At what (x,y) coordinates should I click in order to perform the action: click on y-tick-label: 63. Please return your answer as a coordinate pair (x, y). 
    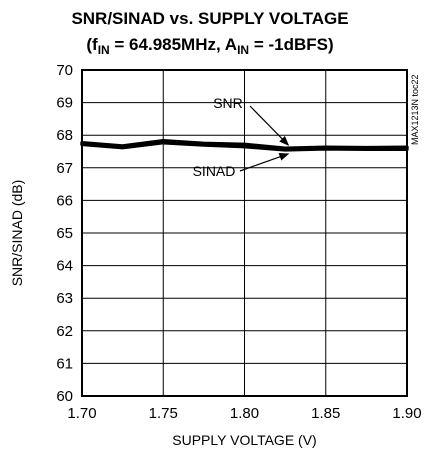
    Looking at the image, I should click on (64, 298).